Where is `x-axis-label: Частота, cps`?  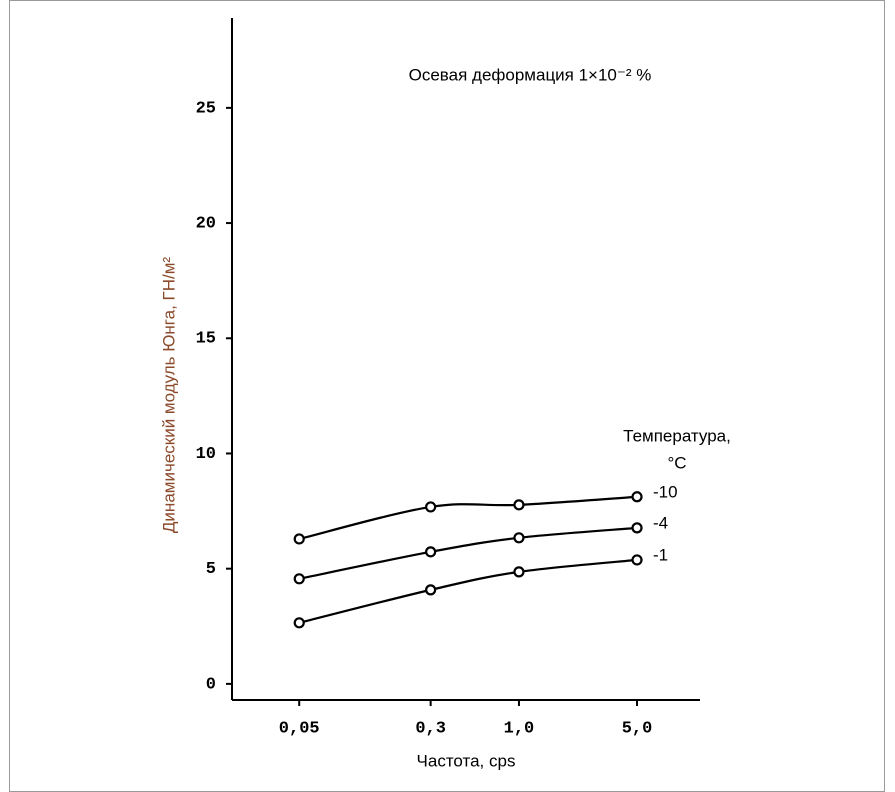
x-axis-label: Частота, cps is located at coordinates (466, 760).